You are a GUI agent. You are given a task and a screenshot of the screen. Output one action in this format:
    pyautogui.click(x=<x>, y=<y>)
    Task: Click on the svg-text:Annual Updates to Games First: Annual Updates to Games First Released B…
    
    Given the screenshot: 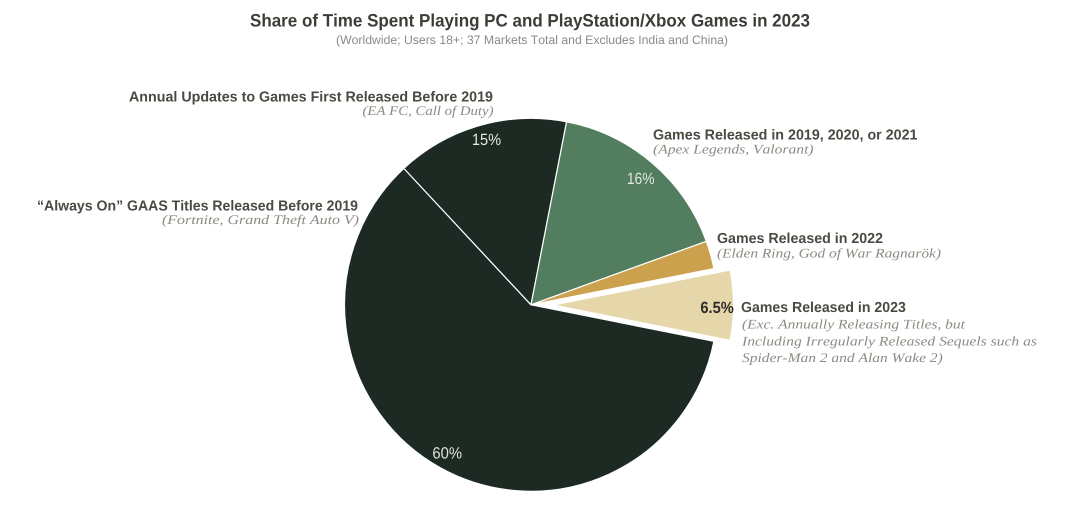 What is the action you would take?
    pyautogui.click(x=311, y=97)
    